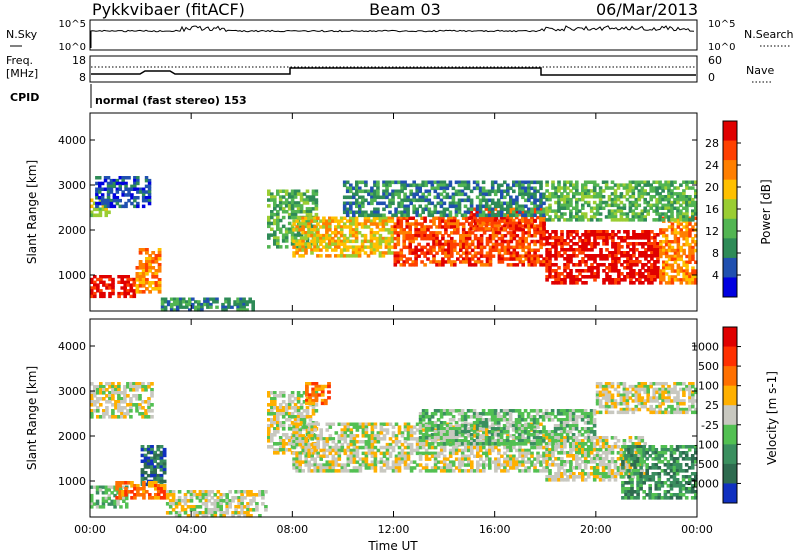 The image size is (800, 558). What do you see at coordinates (24, 97) in the screenshot?
I see `cpid-label: CPID` at bounding box center [24, 97].